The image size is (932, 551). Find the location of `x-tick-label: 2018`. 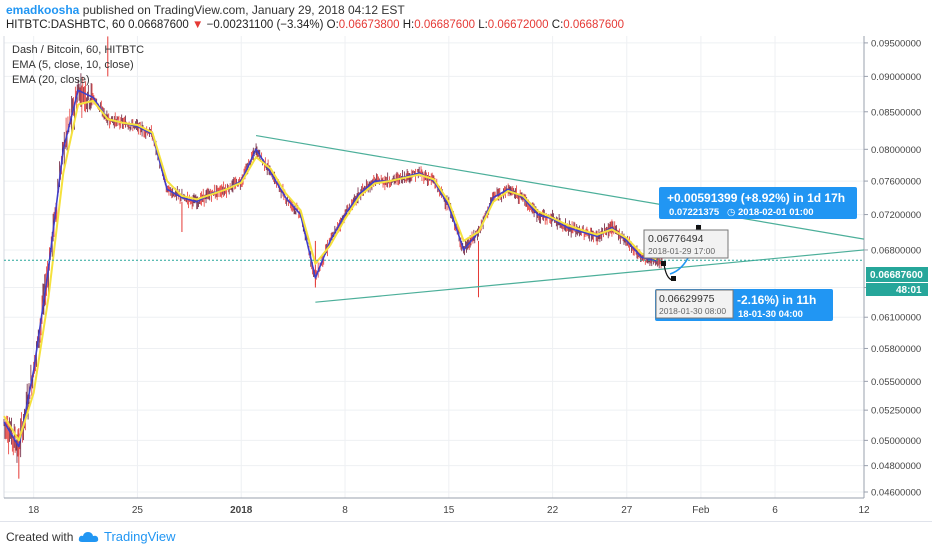

x-tick-label: 2018 is located at coordinates (241, 510).